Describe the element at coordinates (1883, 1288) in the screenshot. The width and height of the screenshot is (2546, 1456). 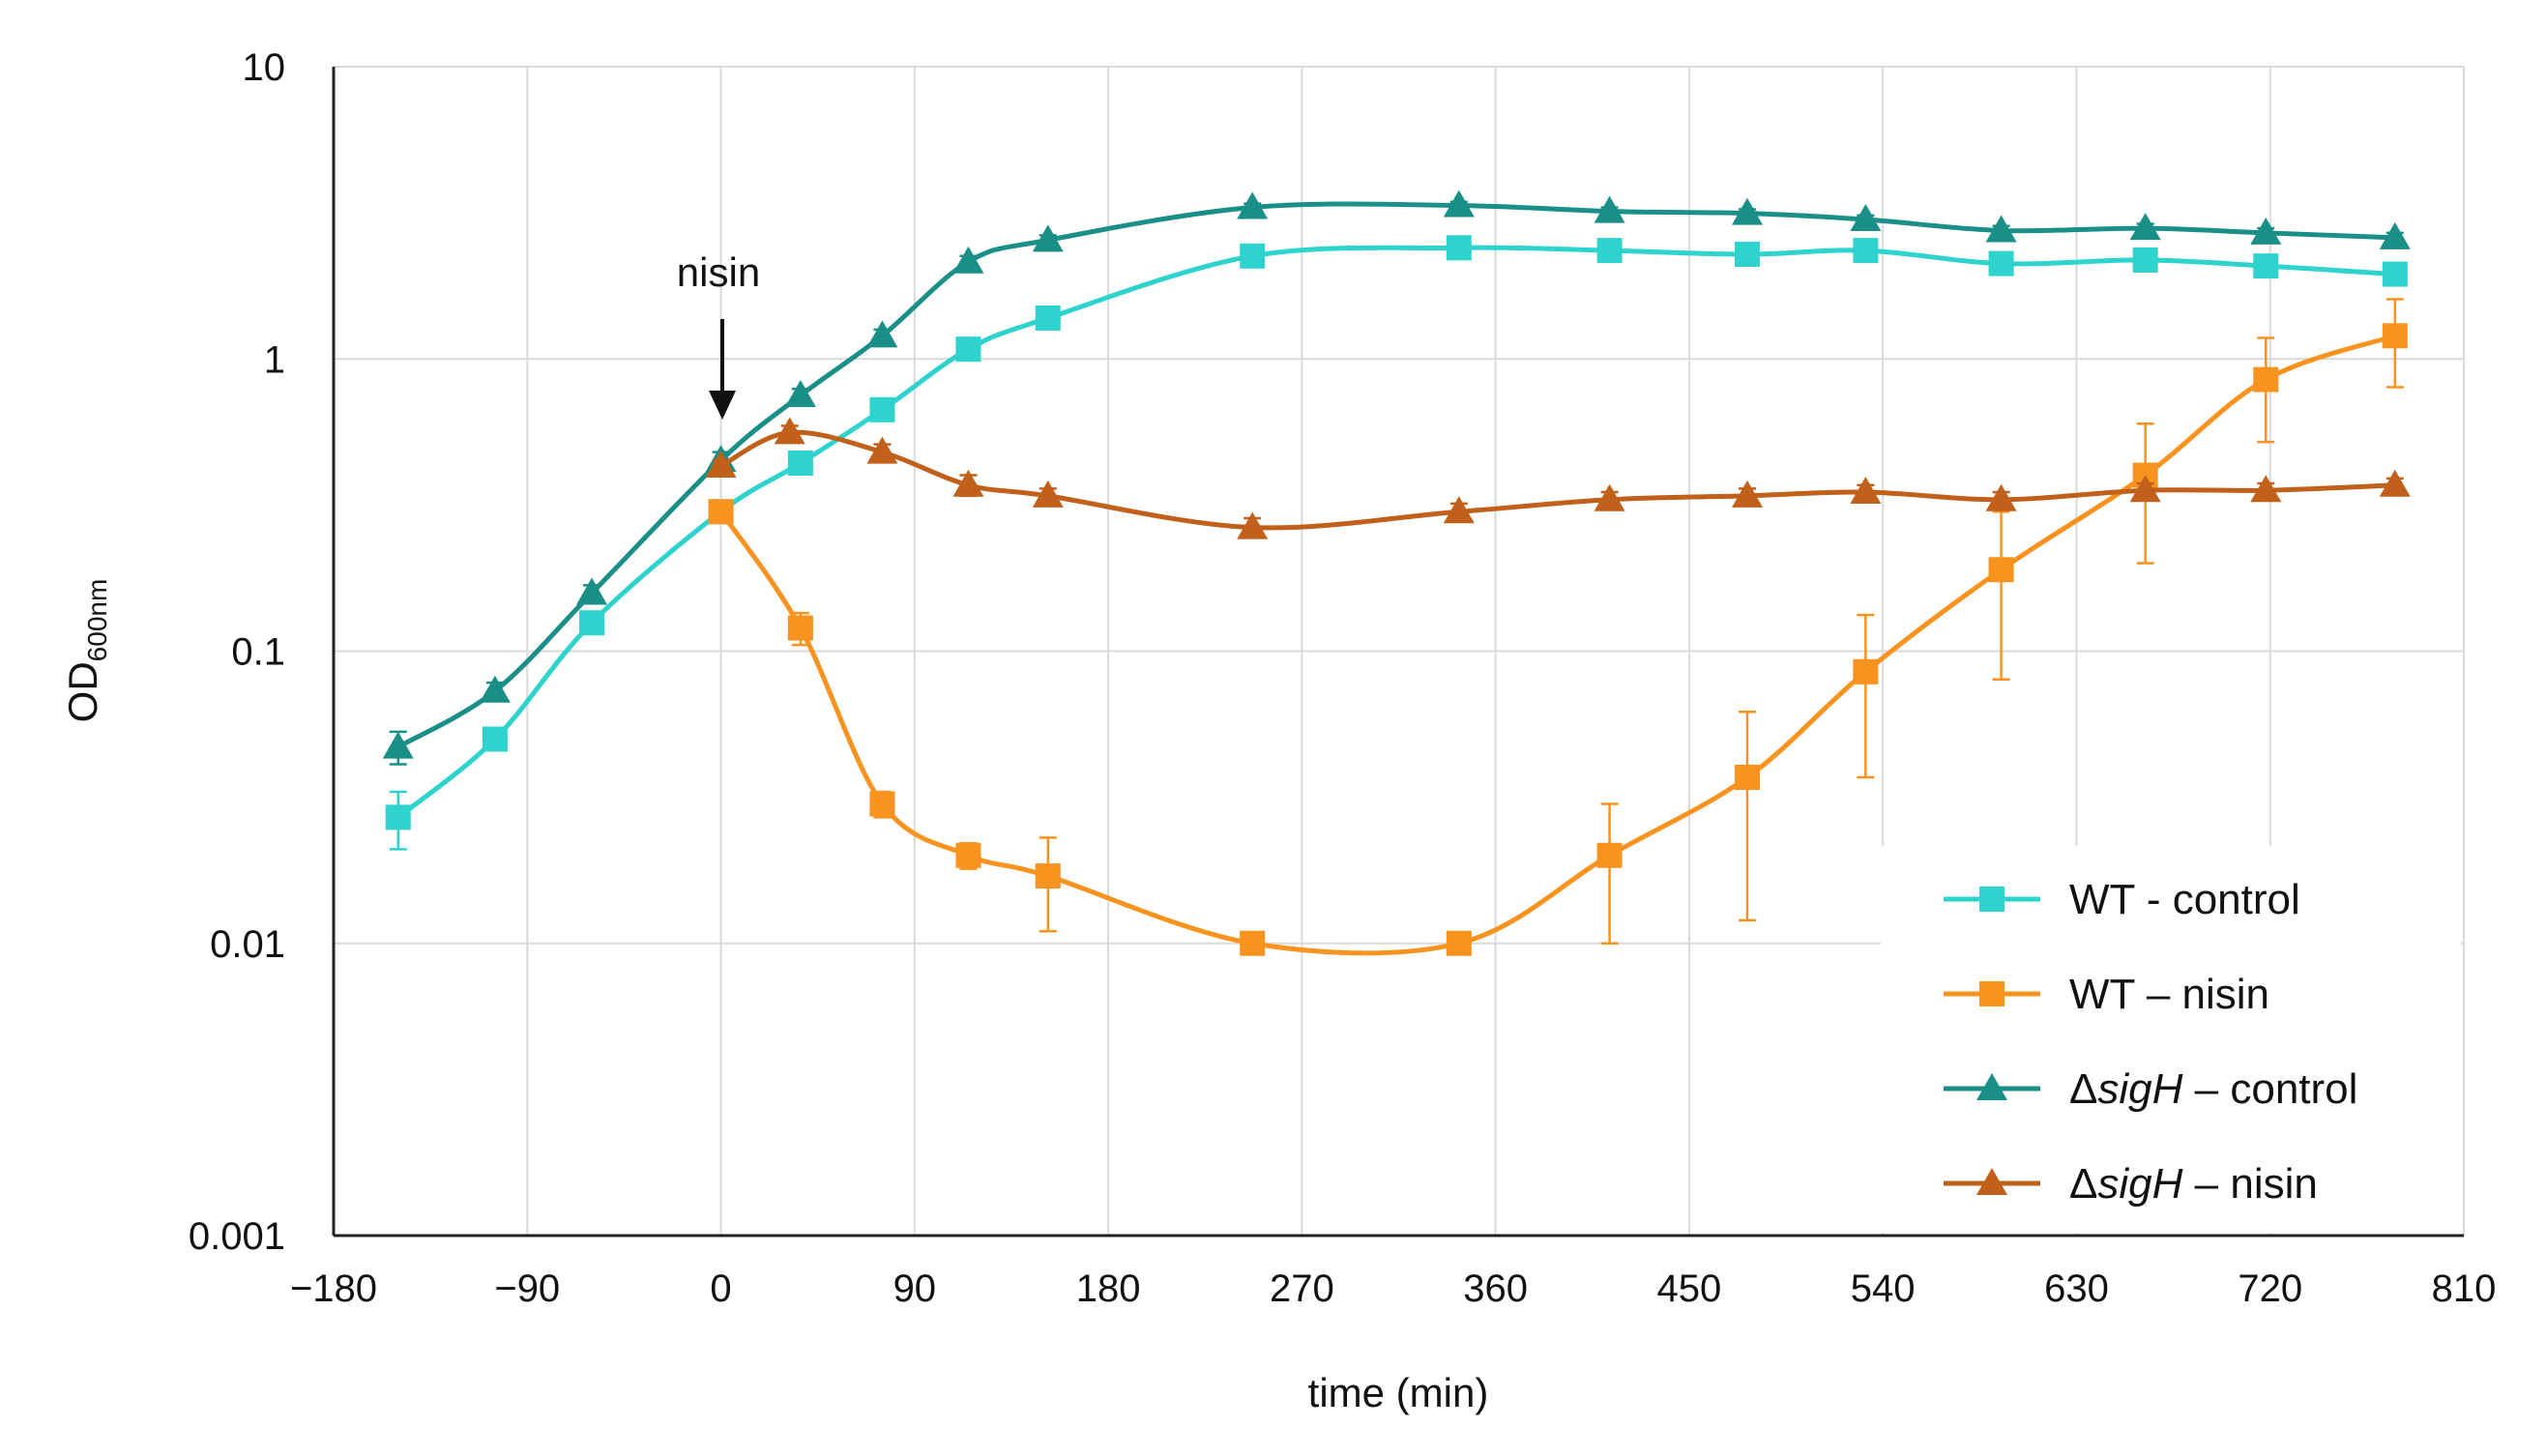
I see `x-tick-label: 540` at that location.